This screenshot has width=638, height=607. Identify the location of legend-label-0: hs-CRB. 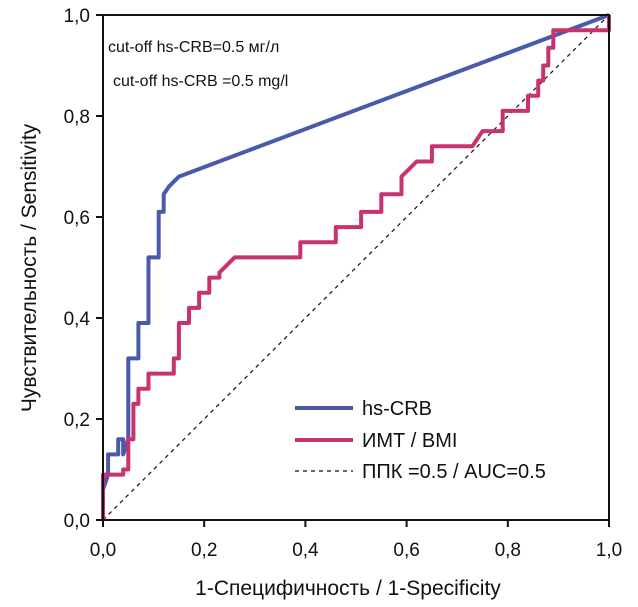
(397, 409).